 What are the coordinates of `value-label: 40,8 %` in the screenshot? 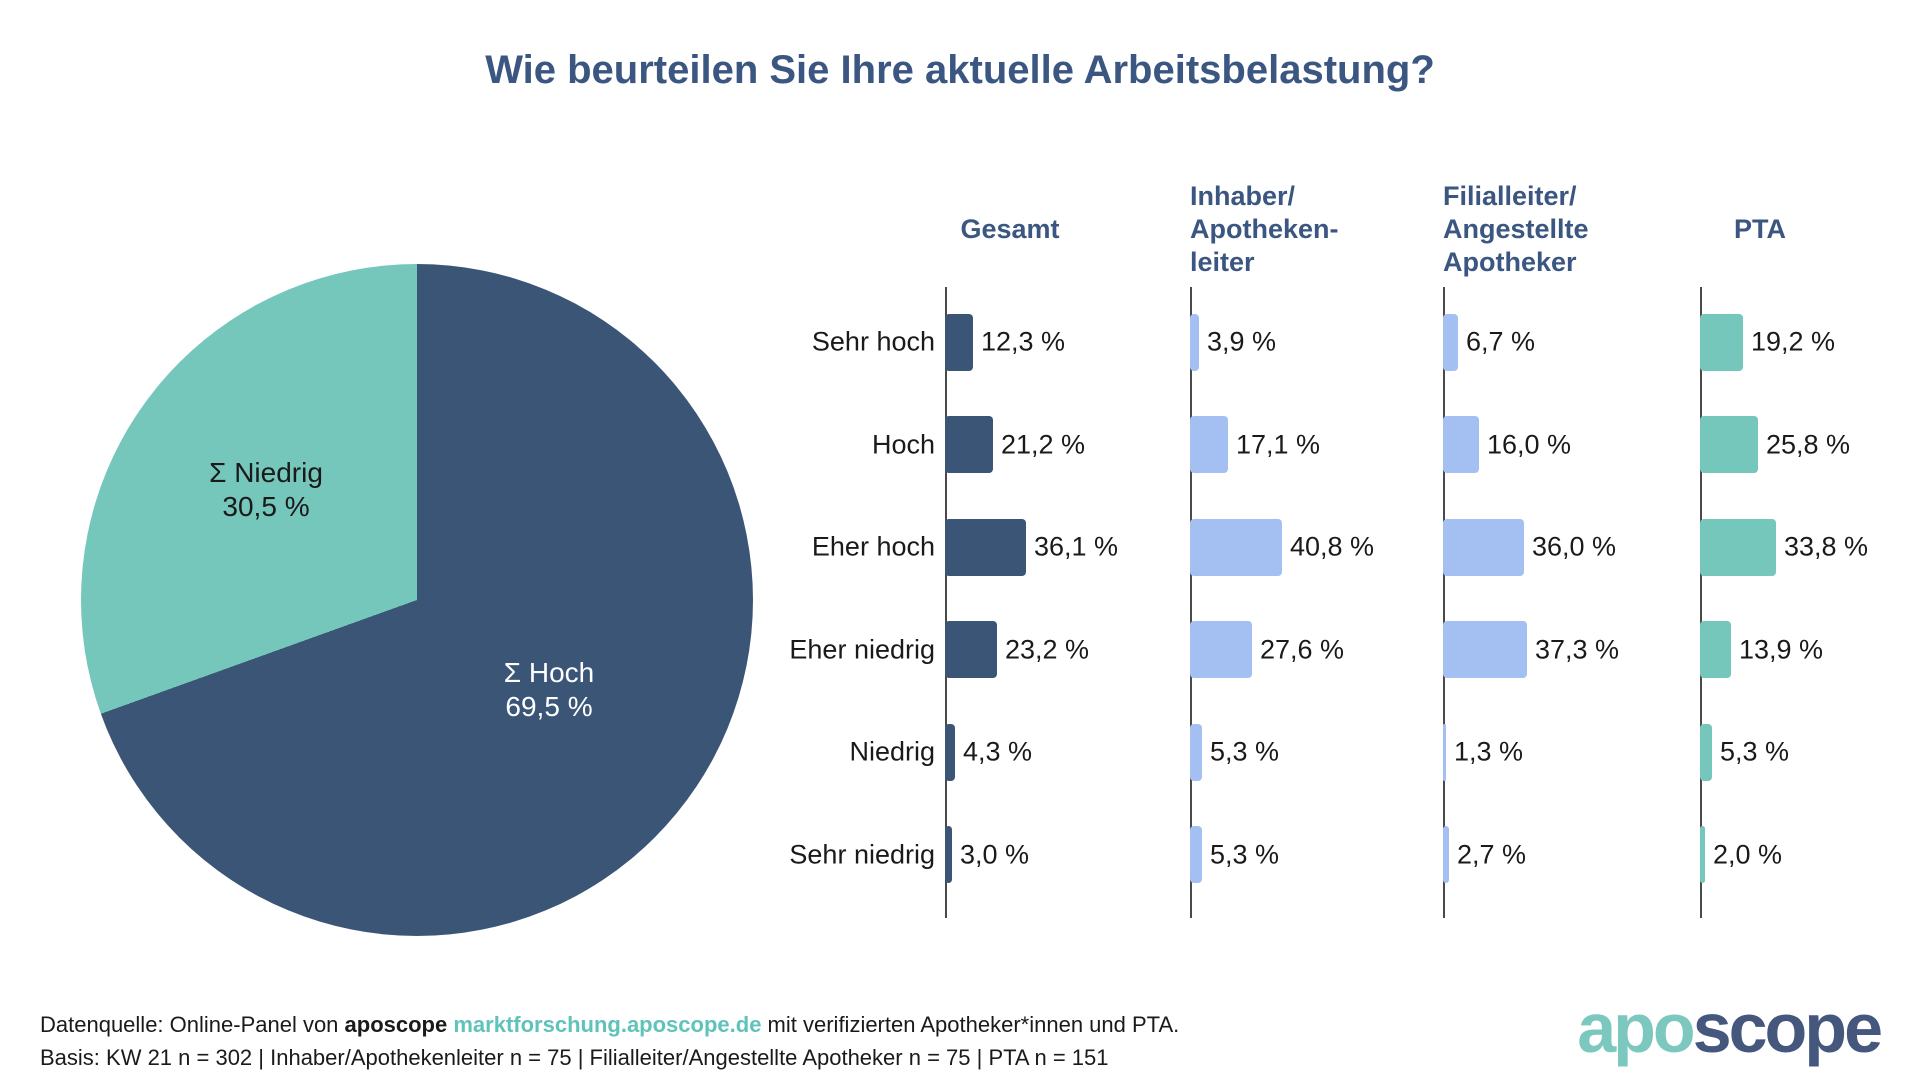 It's located at (1332, 546).